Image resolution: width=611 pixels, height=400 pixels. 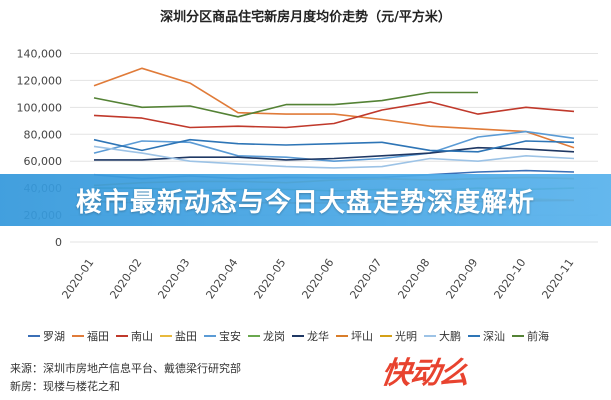 I want to click on source-line: 来源：深圳市房地产信息平台、戴德梁行研究部, so click(x=125, y=368).